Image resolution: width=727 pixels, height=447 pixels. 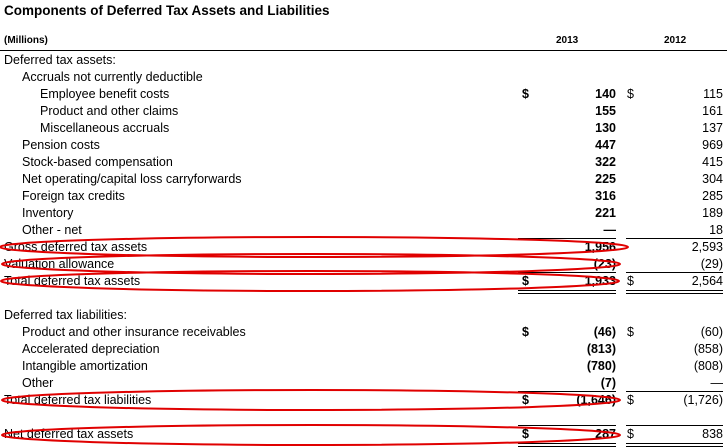 What do you see at coordinates (311, 400) in the screenshot?
I see `highlight-oval-total-liabilities` at bounding box center [311, 400].